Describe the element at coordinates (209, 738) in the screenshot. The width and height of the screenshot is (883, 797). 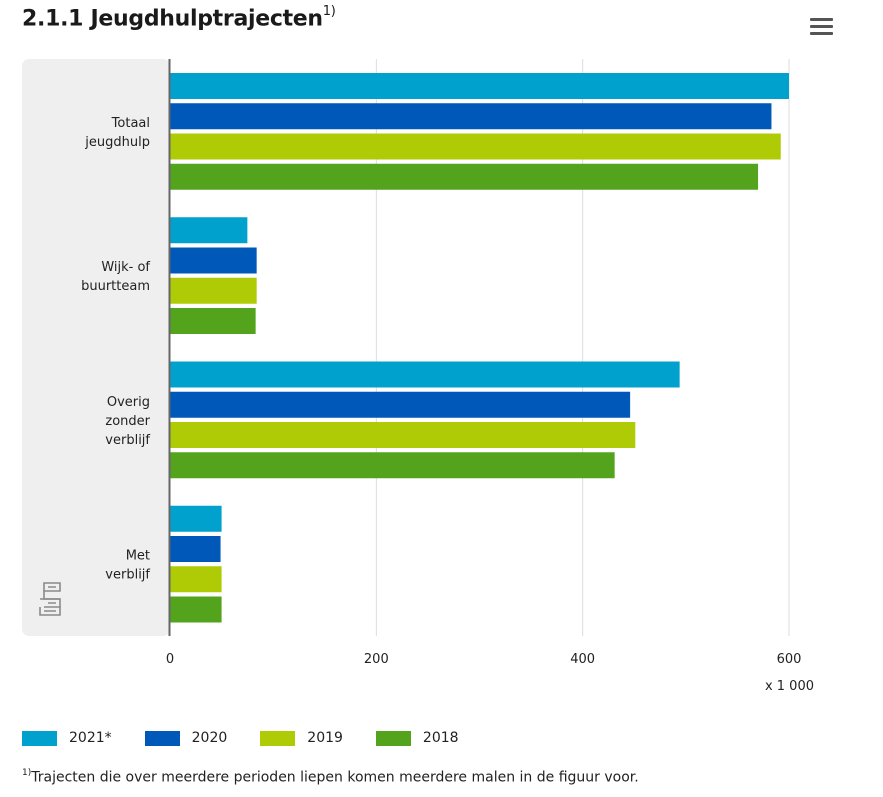
I see `legend-label: 2020` at that location.